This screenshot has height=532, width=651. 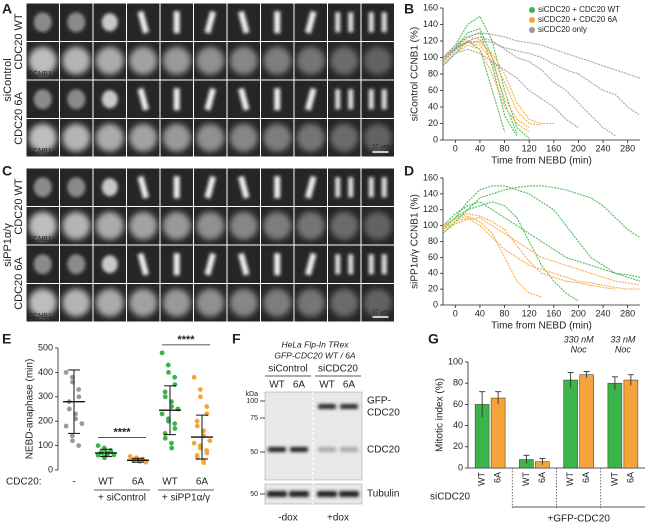 What do you see at coordinates (532, 20) in the screenshot?
I see `legend-marker` at bounding box center [532, 20].